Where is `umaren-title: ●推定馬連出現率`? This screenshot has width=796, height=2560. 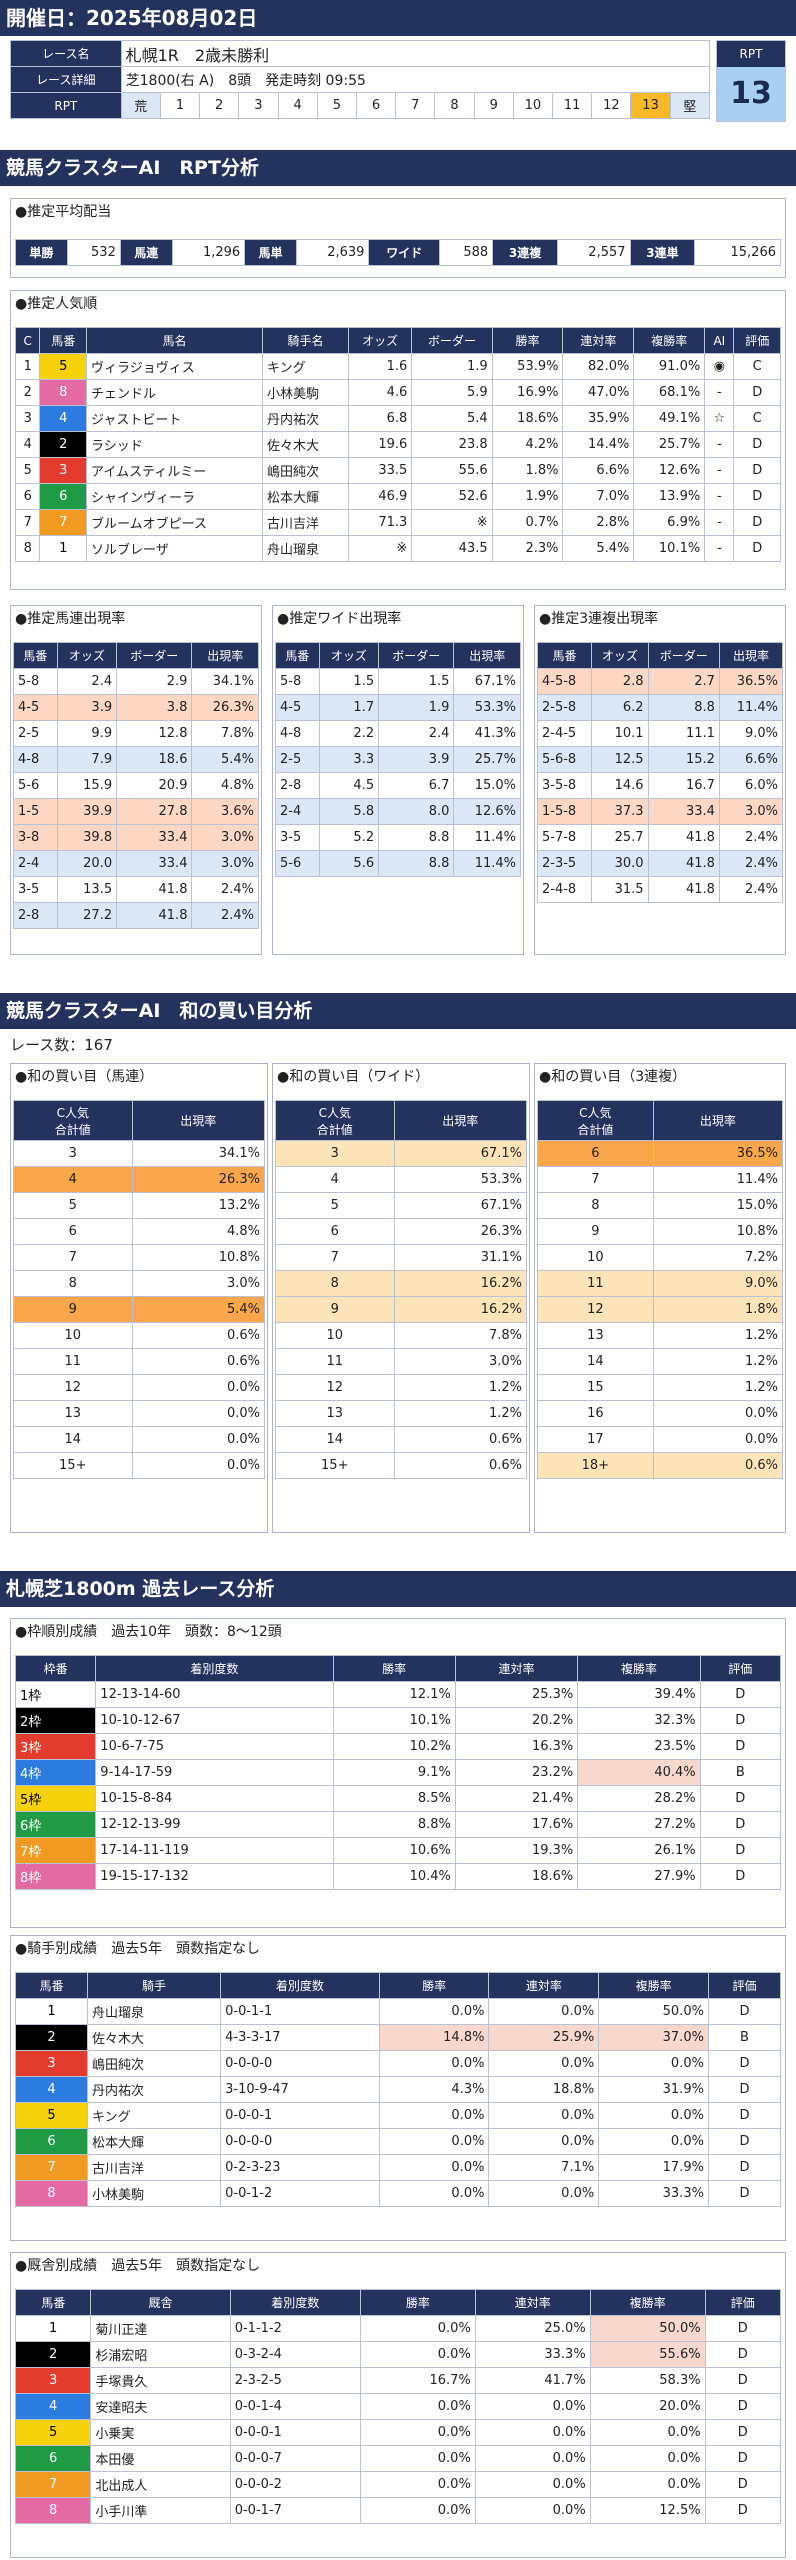
umaren-title: ●推定馬連出現率 is located at coordinates (70, 619).